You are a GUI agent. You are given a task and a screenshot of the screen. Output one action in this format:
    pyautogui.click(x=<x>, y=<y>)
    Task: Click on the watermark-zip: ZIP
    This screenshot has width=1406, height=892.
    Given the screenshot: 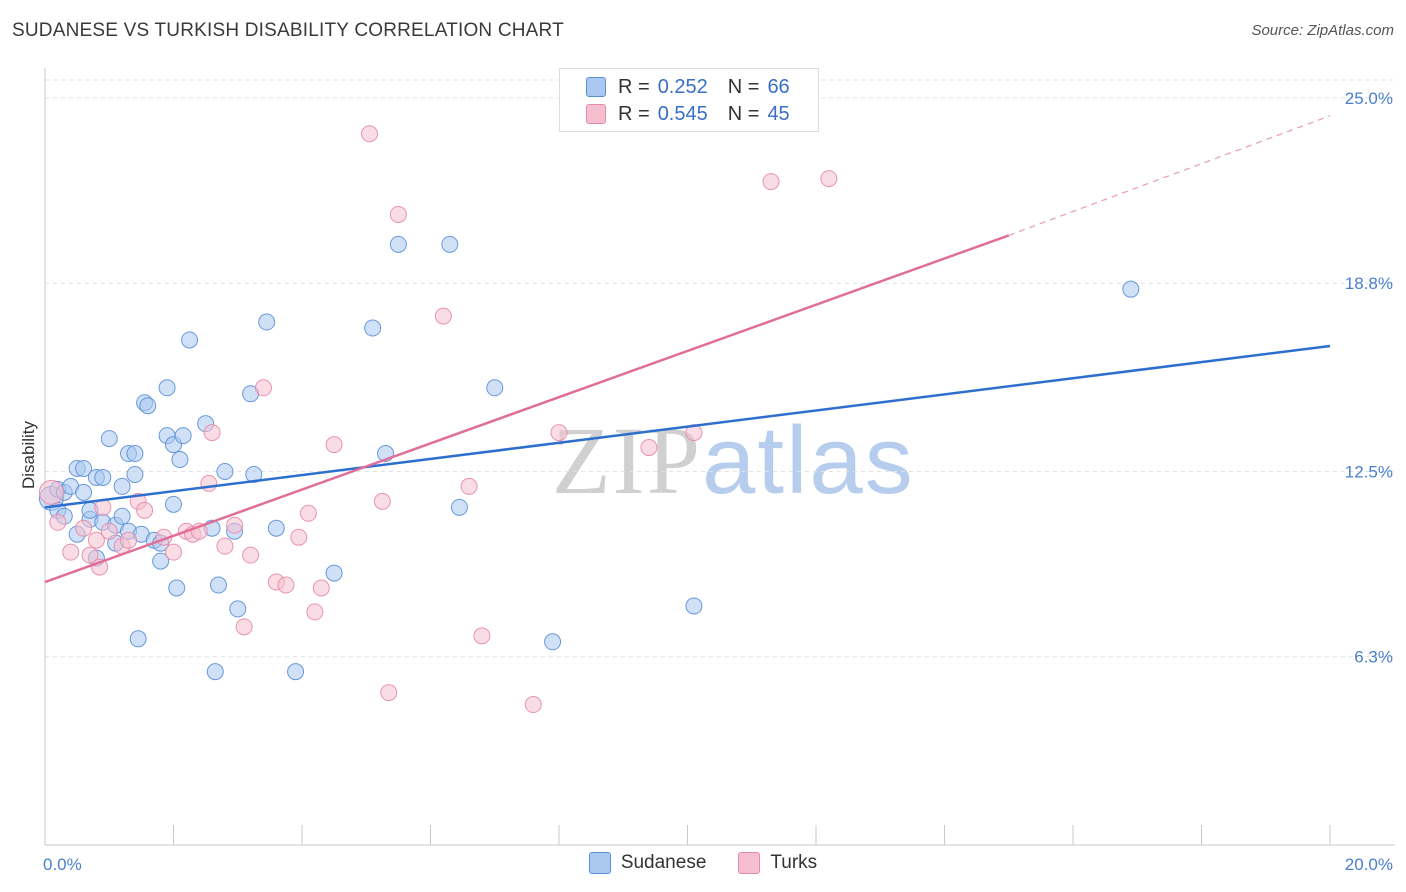 What is the action you would take?
    pyautogui.click(x=627, y=460)
    